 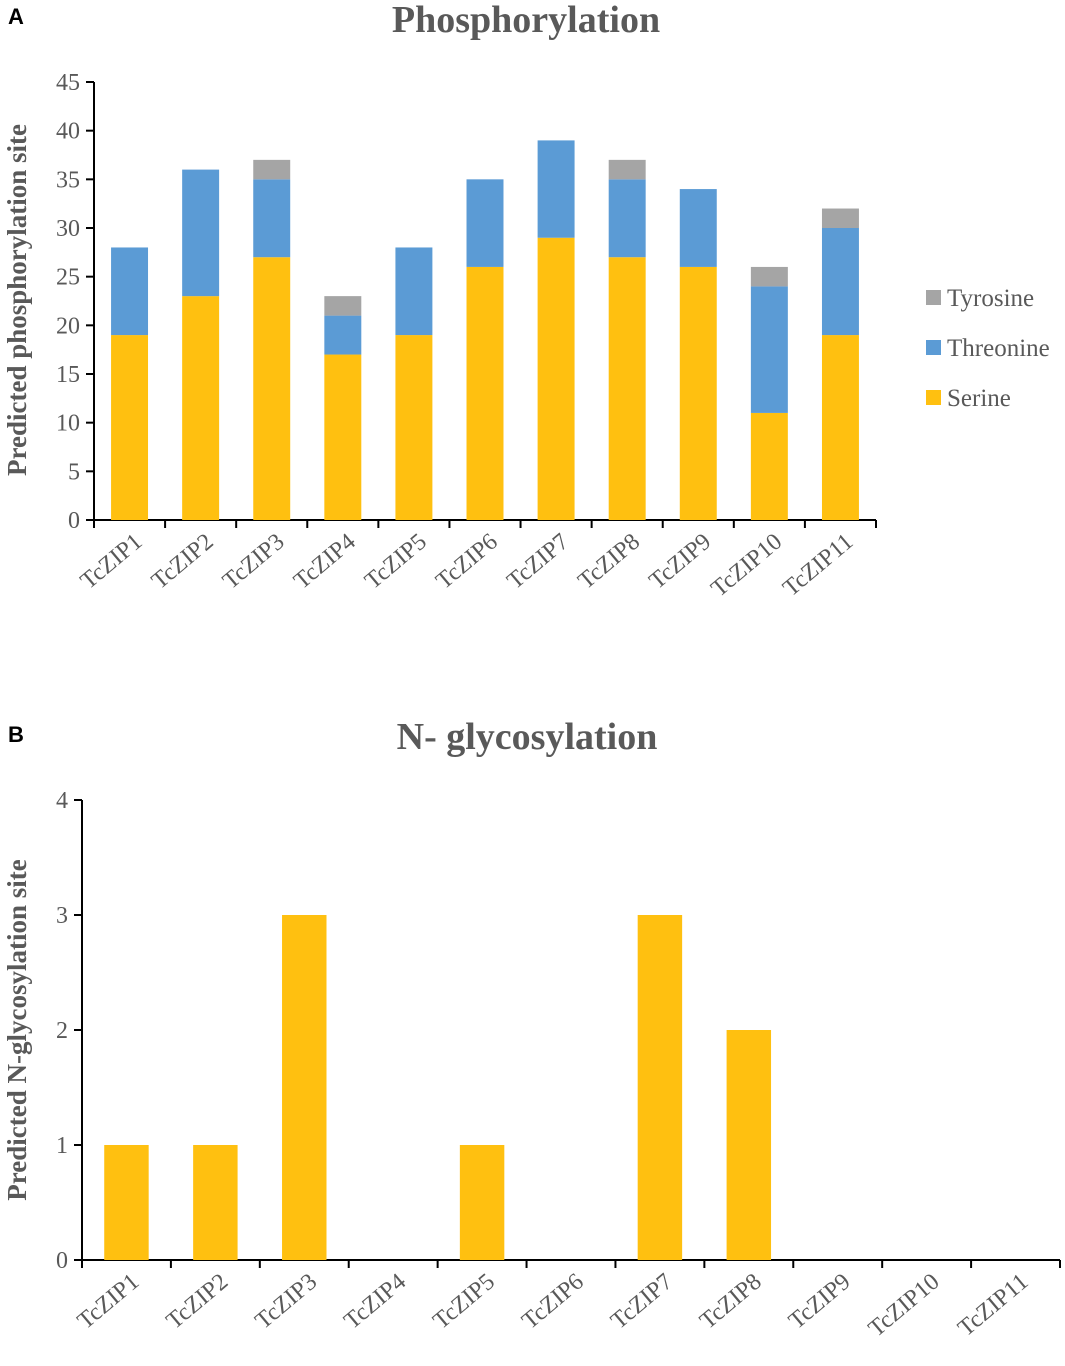 I want to click on y-tick-label: 5, so click(x=74, y=472).